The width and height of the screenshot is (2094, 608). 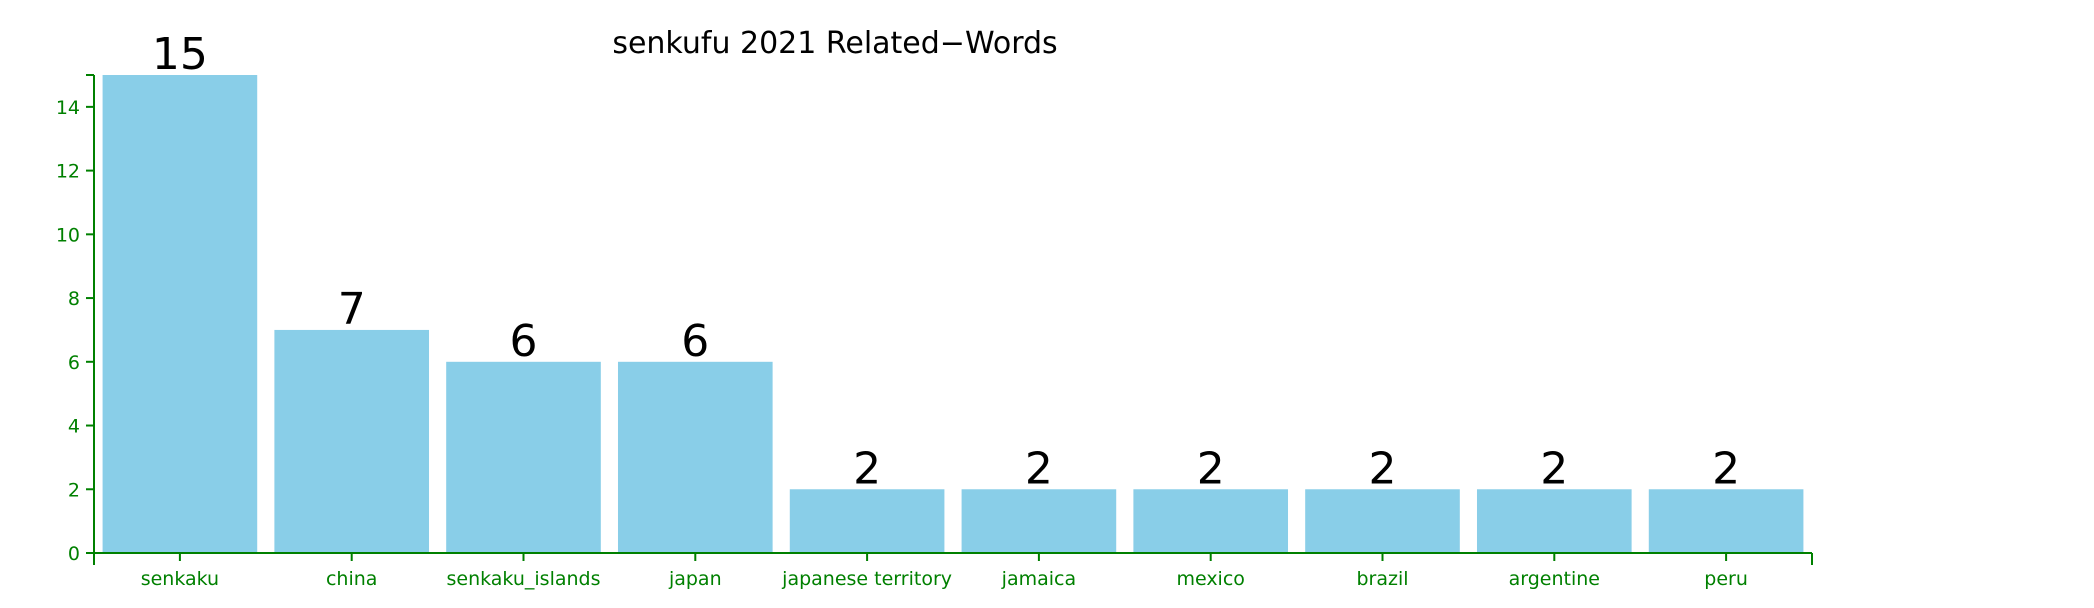 I want to click on x-tick-label: japanese territory, so click(x=866, y=579).